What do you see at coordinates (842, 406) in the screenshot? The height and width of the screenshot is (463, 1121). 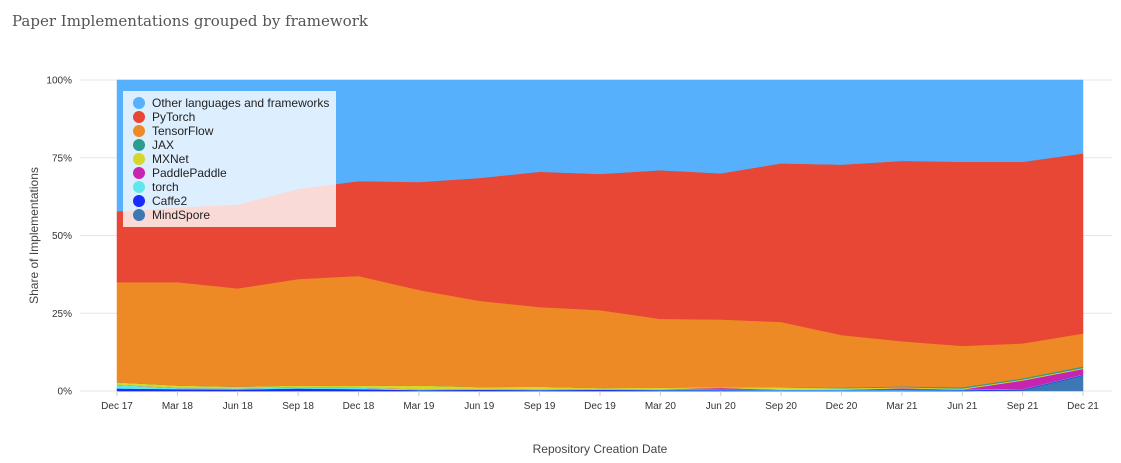 I see `x-tick-label: Dec 20` at bounding box center [842, 406].